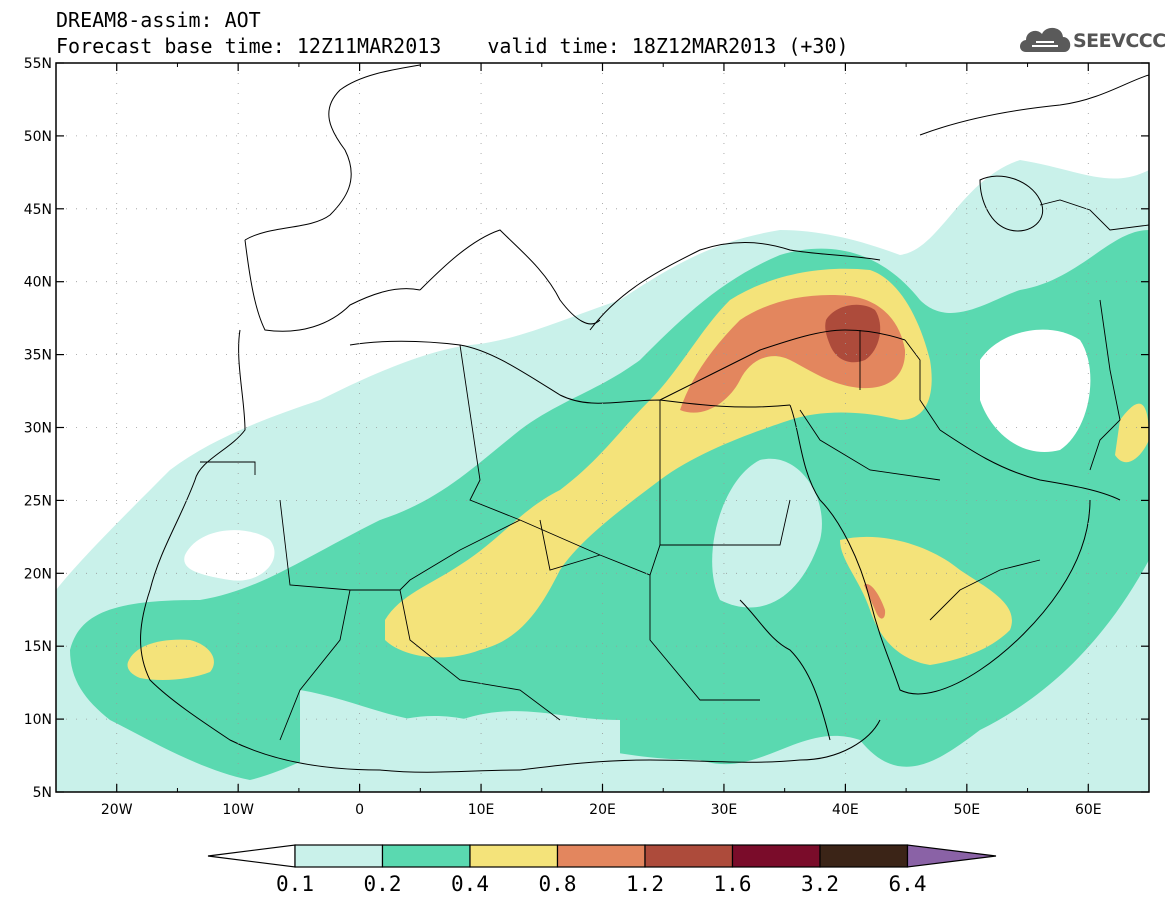 Image resolution: width=1165 pixels, height=905 pixels. I want to click on colorbar, so click(602, 856).